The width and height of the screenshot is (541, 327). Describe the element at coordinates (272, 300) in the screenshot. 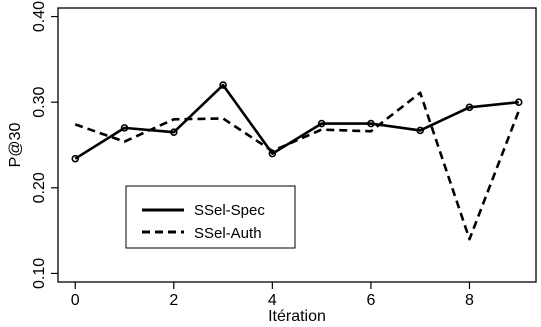

I see `x-tick-label: 4` at that location.